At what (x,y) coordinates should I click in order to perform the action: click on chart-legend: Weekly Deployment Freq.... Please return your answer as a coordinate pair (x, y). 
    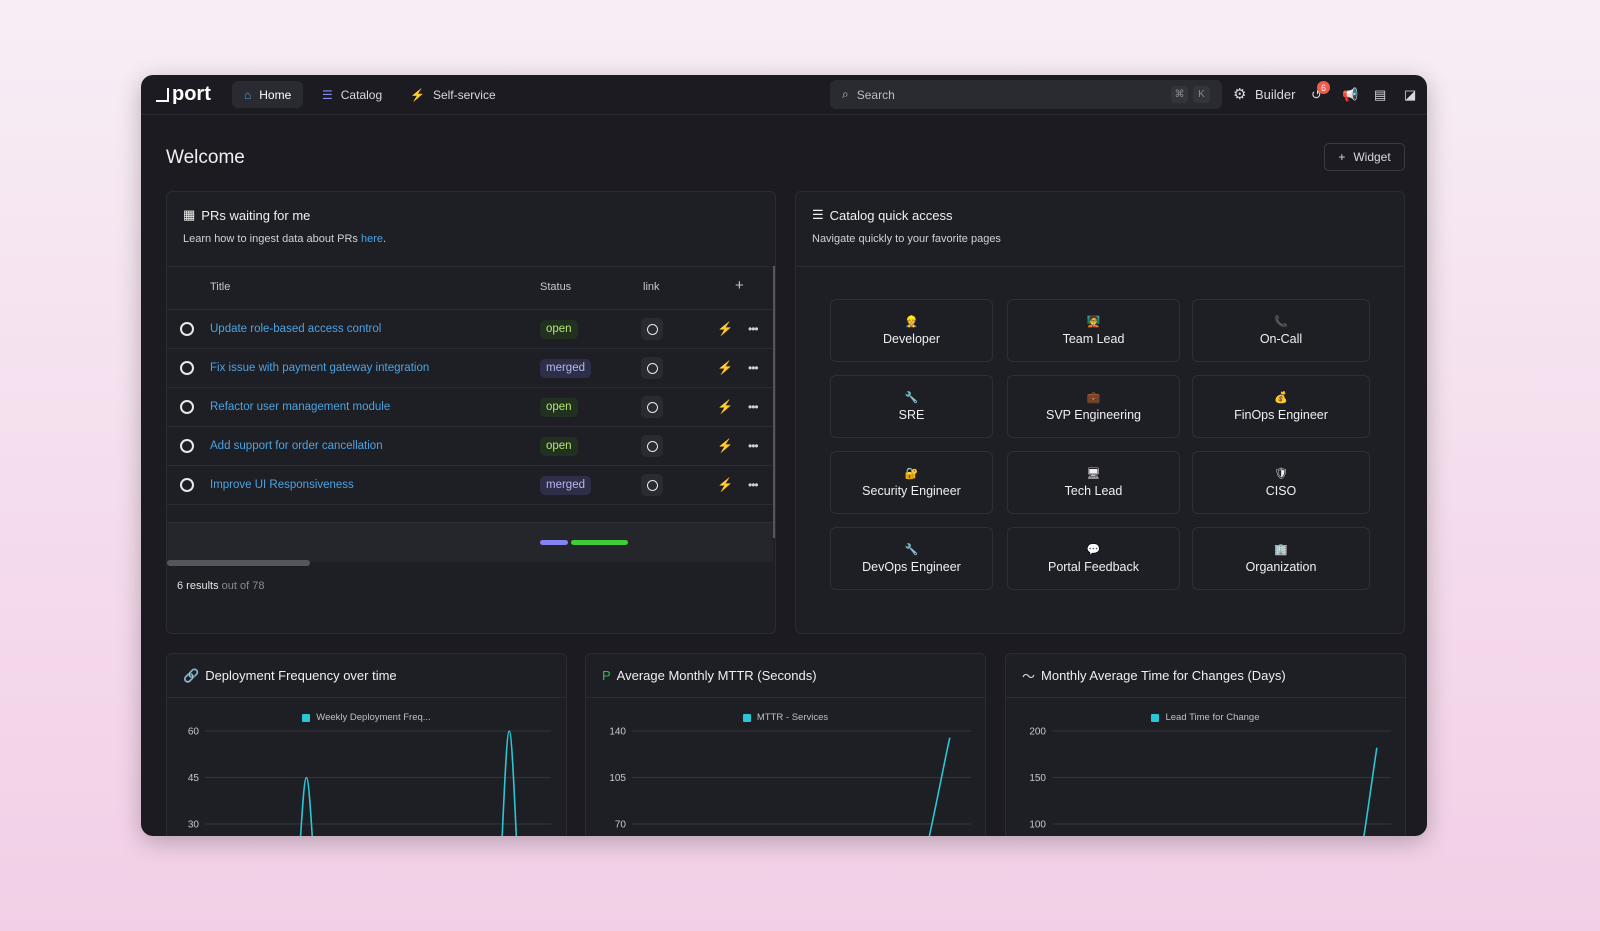
    Looking at the image, I should click on (366, 717).